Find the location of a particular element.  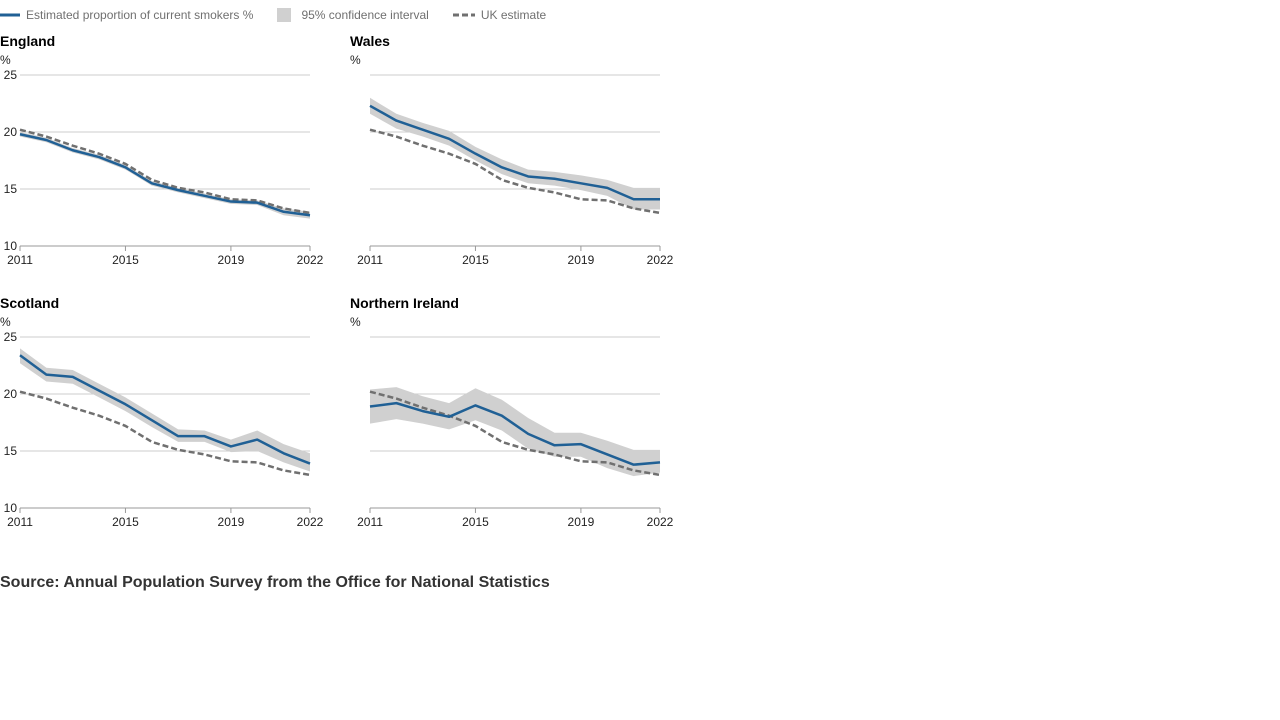

uk-dashed-swatch is located at coordinates (463, 15).